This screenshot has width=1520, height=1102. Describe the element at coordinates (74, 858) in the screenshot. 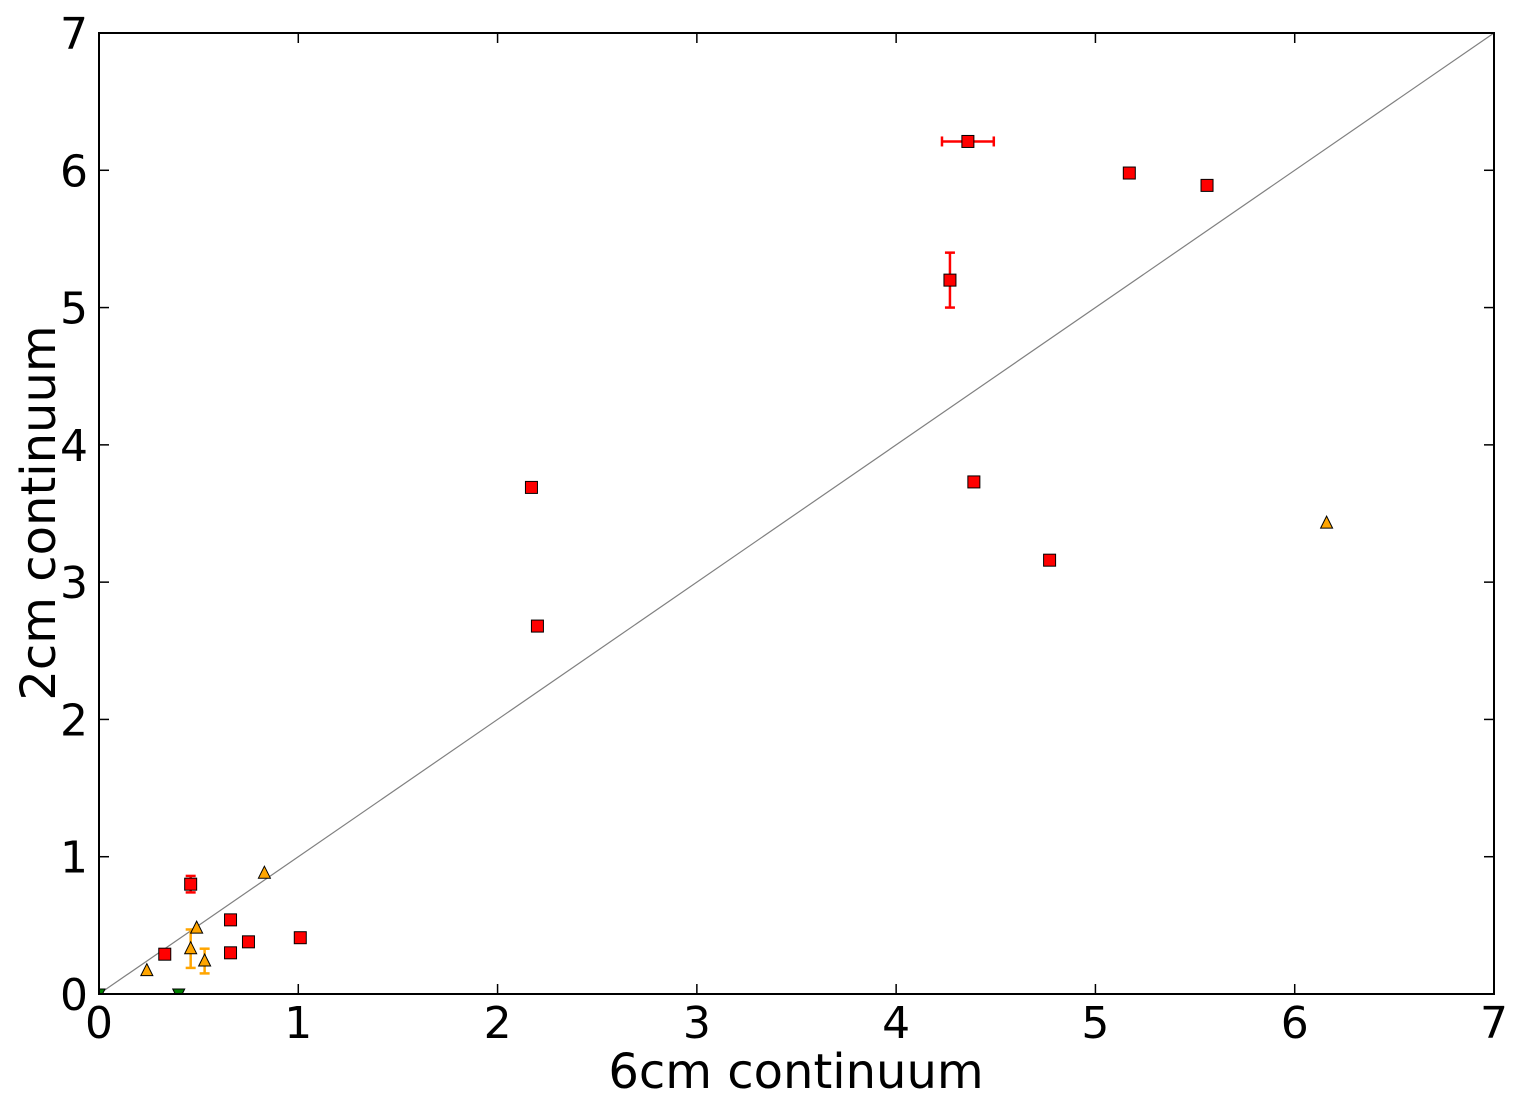

I see `y-tick-label: 1` at that location.